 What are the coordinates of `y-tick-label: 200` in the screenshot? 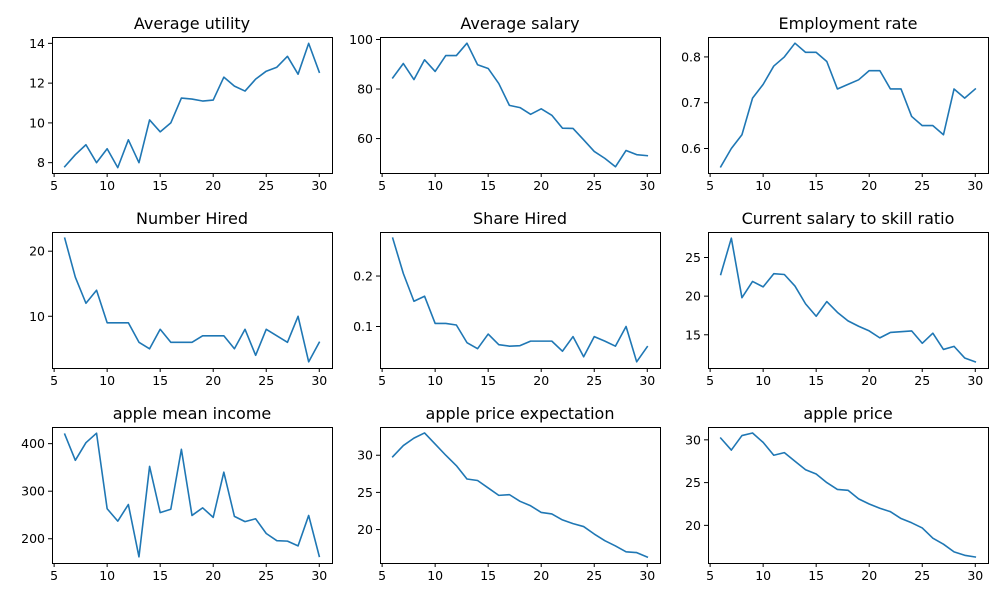 It's located at (33, 538).